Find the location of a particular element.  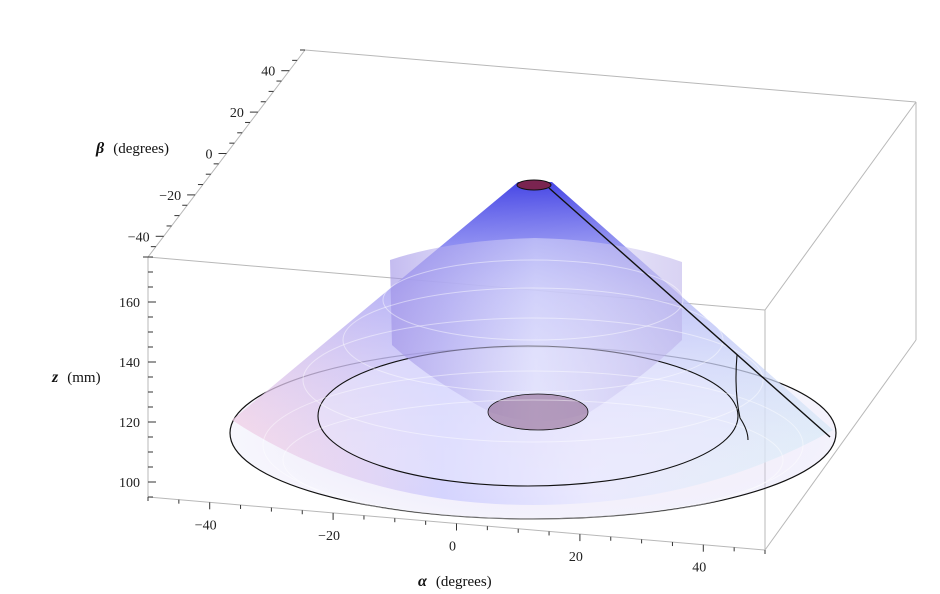

z-axis-title: z (mm) is located at coordinates (76, 377).